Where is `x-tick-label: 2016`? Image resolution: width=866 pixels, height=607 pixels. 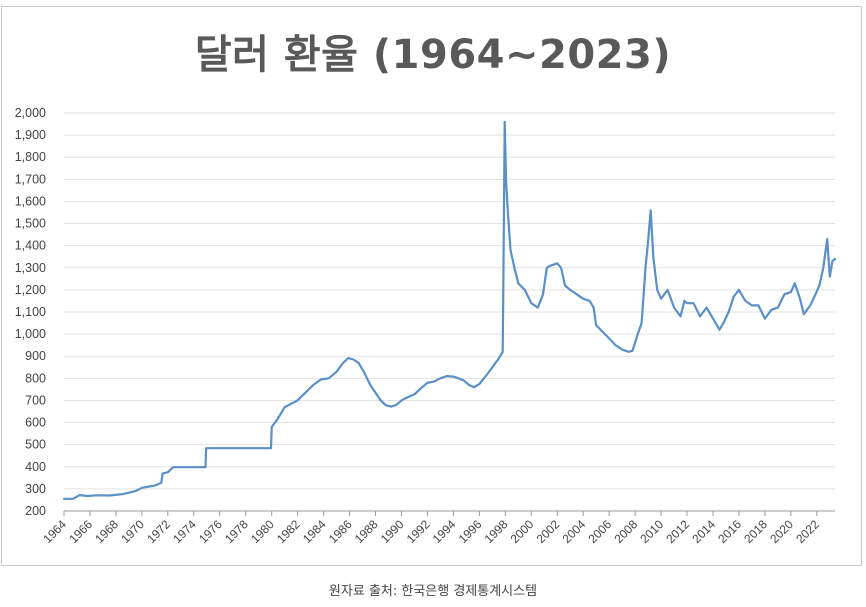
x-tick-label: 2016 is located at coordinates (729, 531).